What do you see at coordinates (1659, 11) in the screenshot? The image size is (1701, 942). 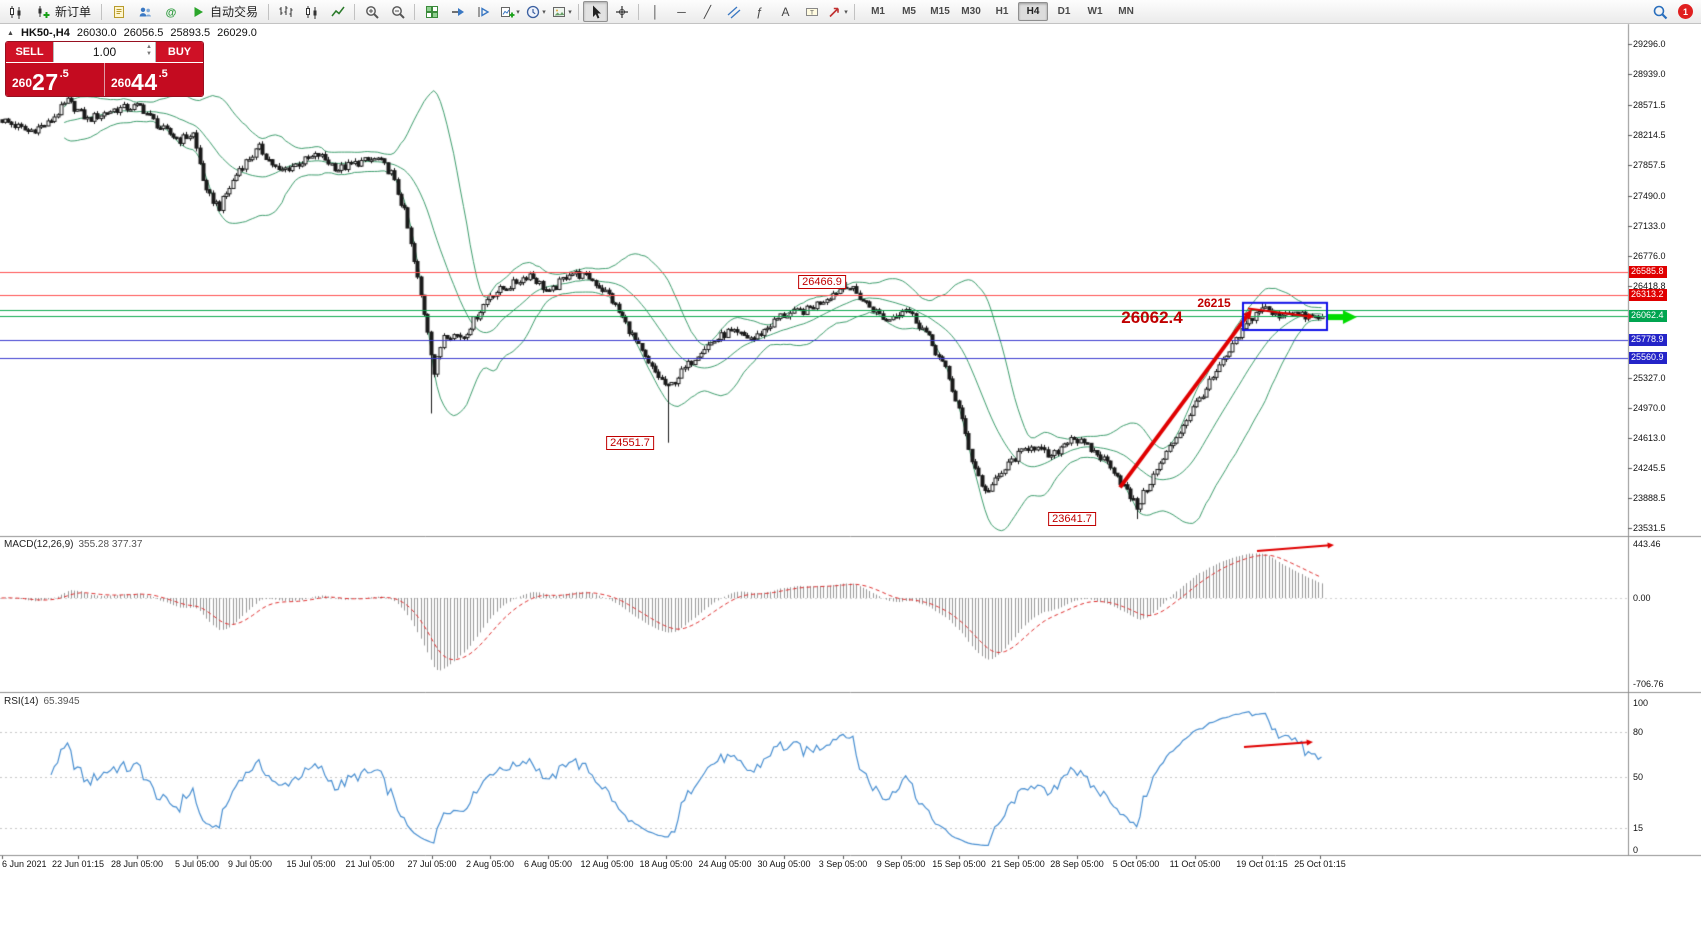 I see `search-icon` at bounding box center [1659, 11].